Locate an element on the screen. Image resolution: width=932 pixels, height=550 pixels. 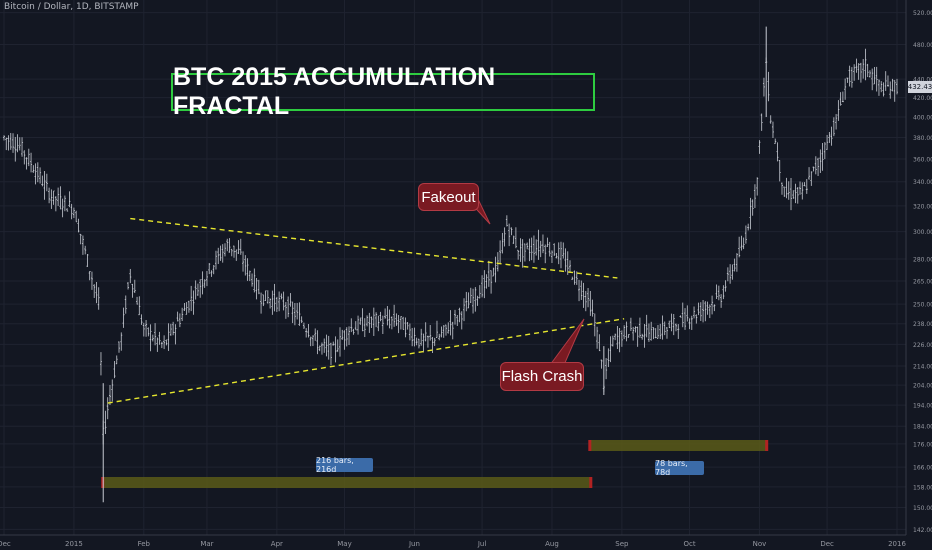
flash-crash-pointer is located at coordinates (567, 342).